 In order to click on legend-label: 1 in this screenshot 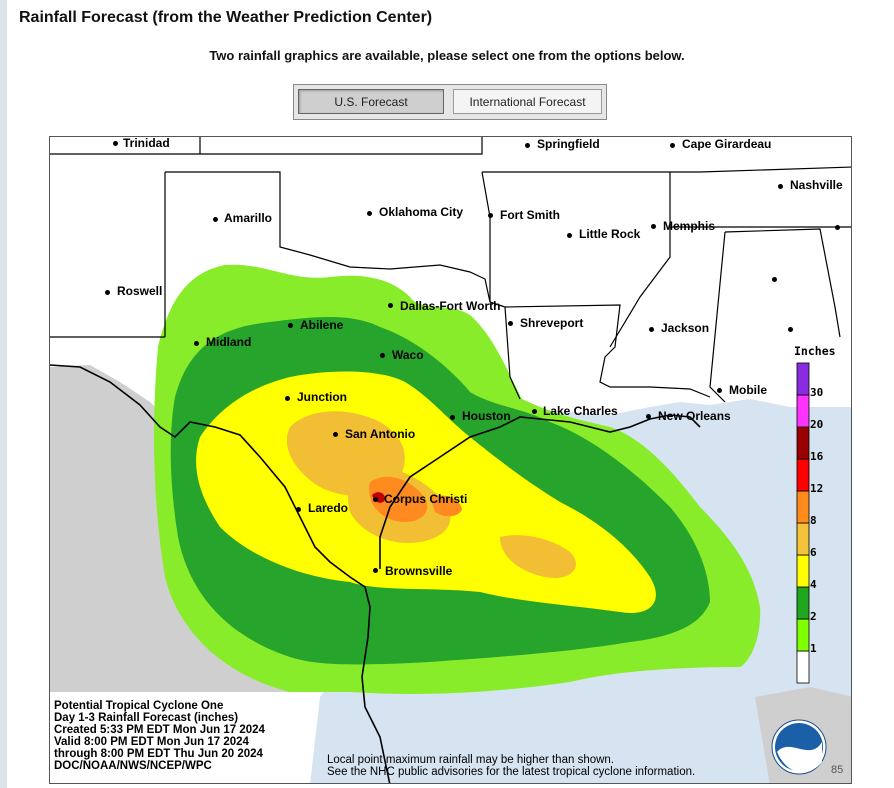, I will do `click(813, 648)`.